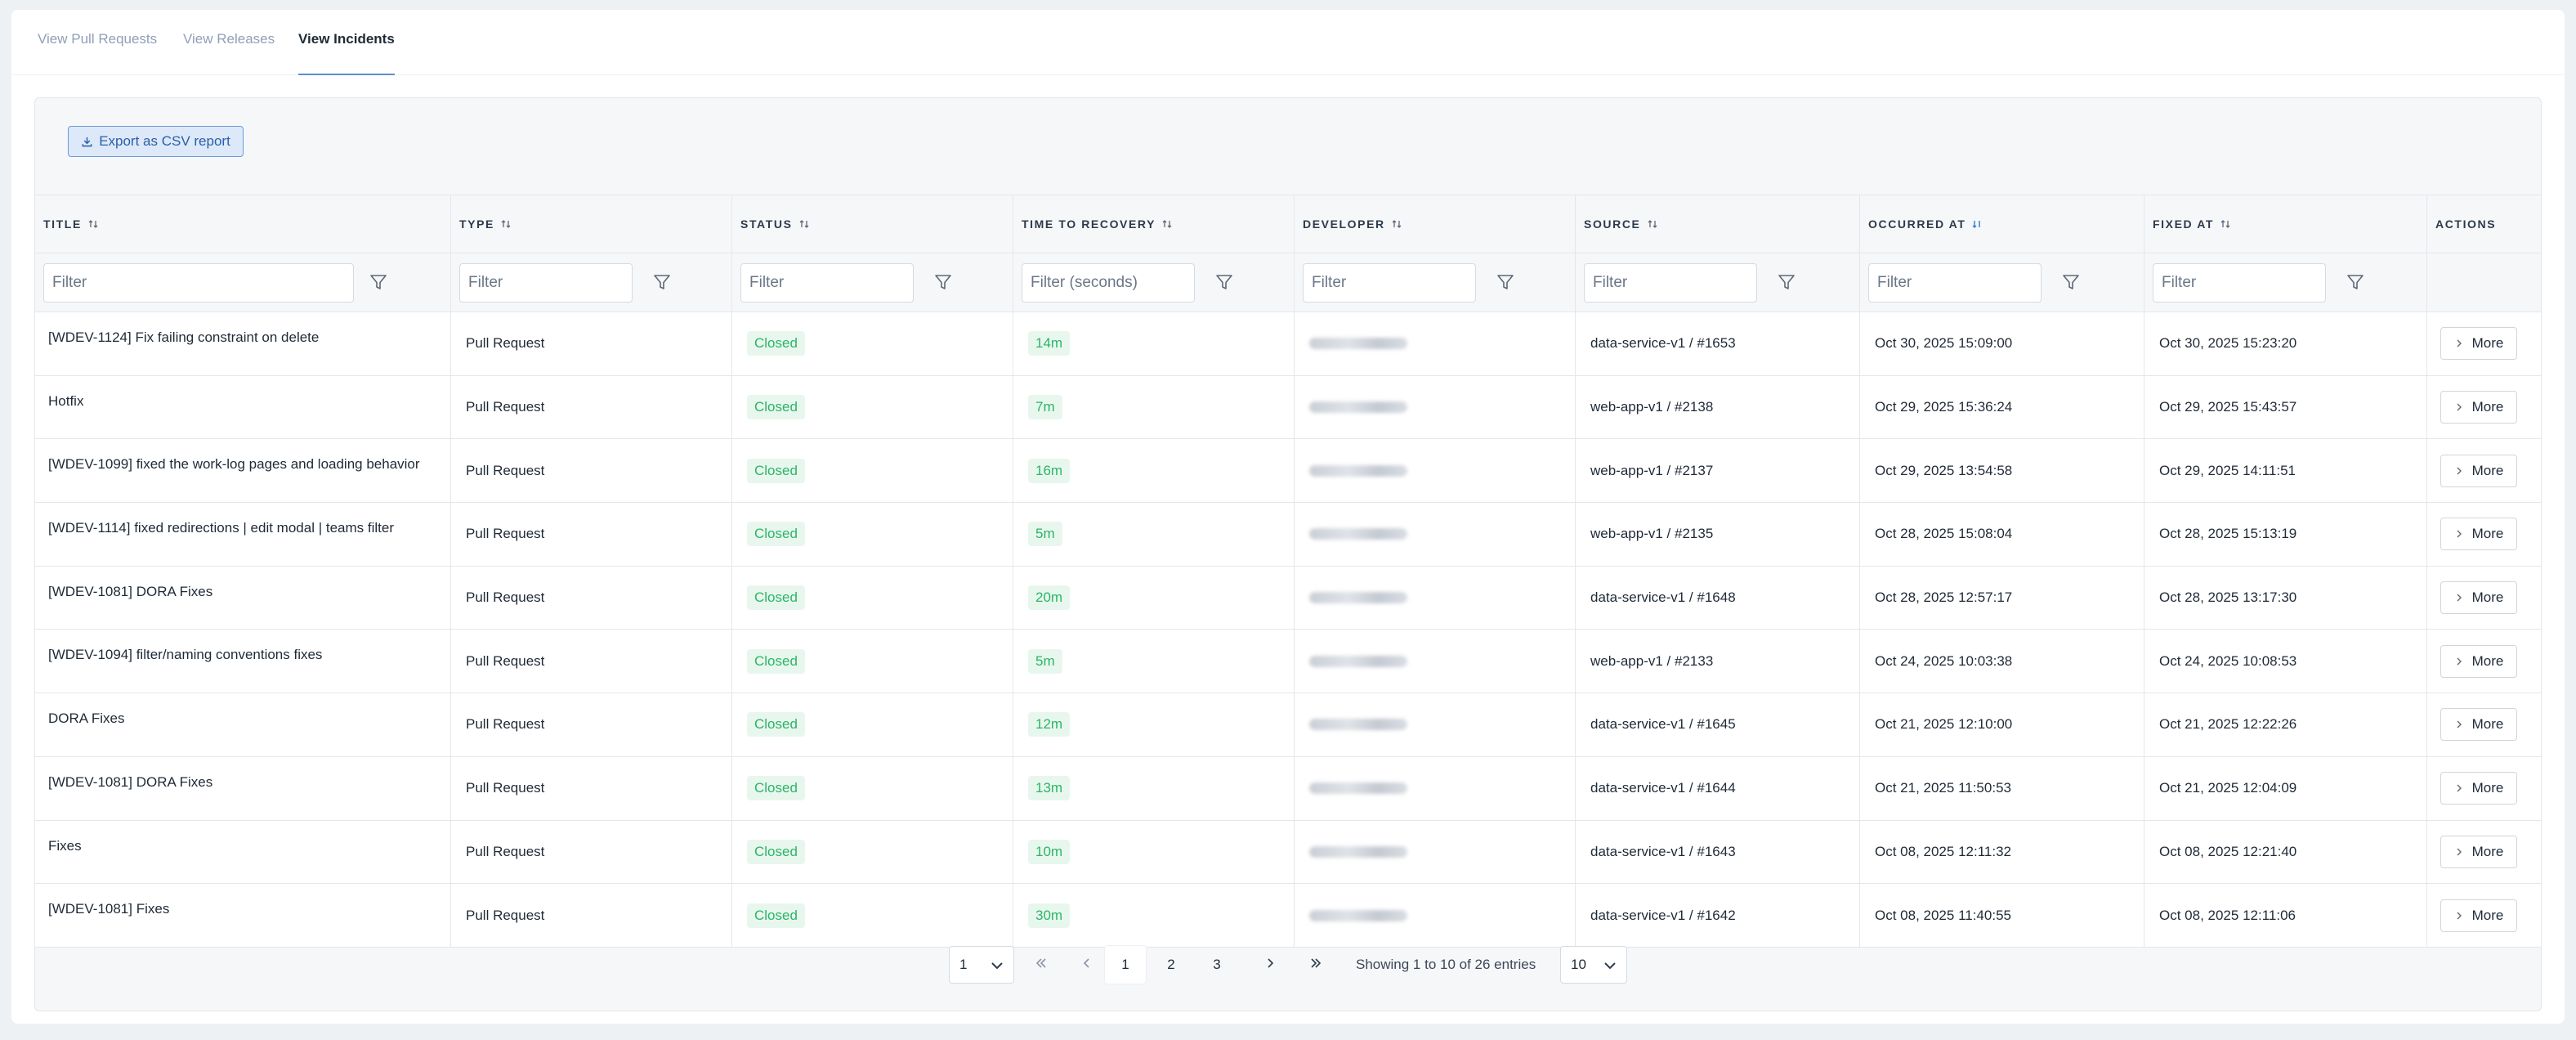  I want to click on cell-fixed-at: Oct 29, 2025 15:43:57, so click(2285, 407).